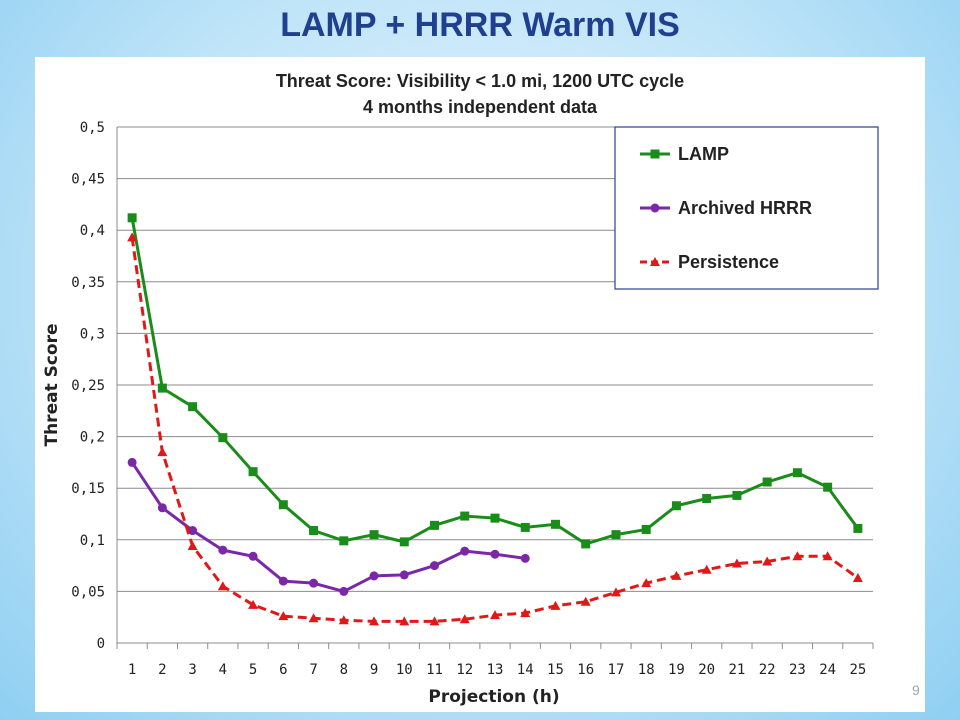 This screenshot has width=960, height=720. I want to click on x-tick-label: 21, so click(736, 670).